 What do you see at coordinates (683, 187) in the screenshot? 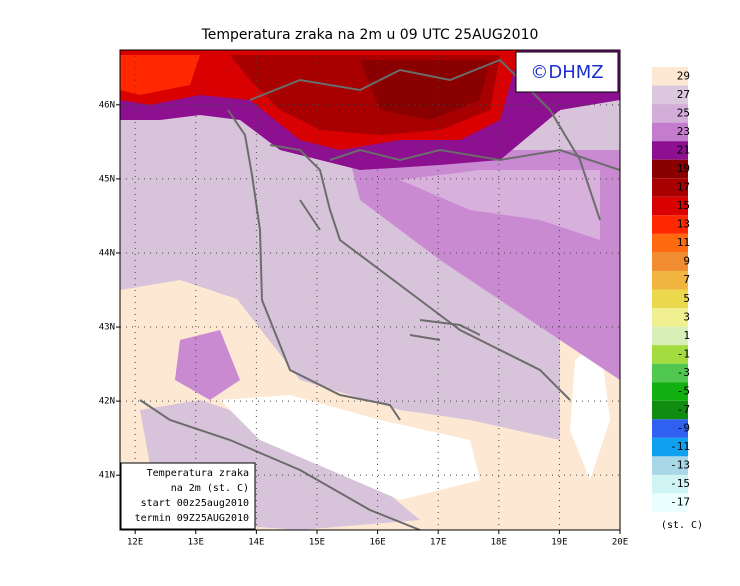
I see `legend-label: 17` at bounding box center [683, 187].